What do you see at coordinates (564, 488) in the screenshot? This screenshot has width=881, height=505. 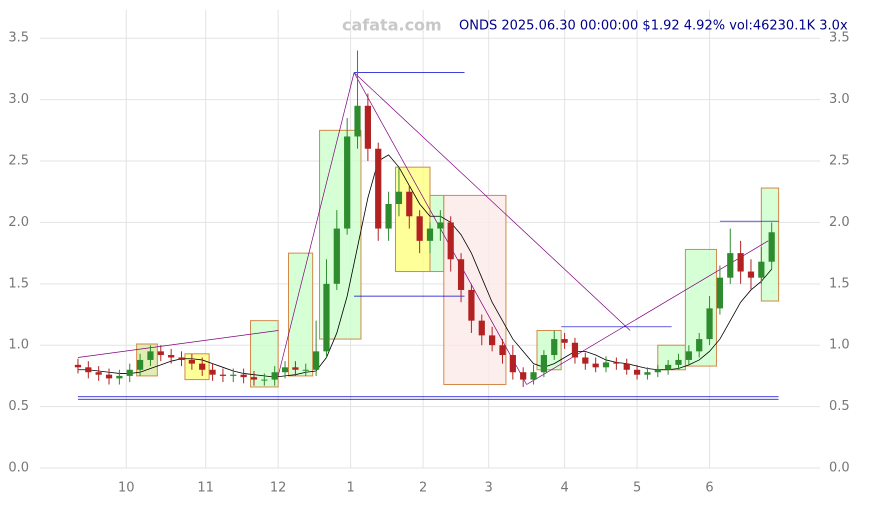 I see `x-tick-label: 4` at bounding box center [564, 488].